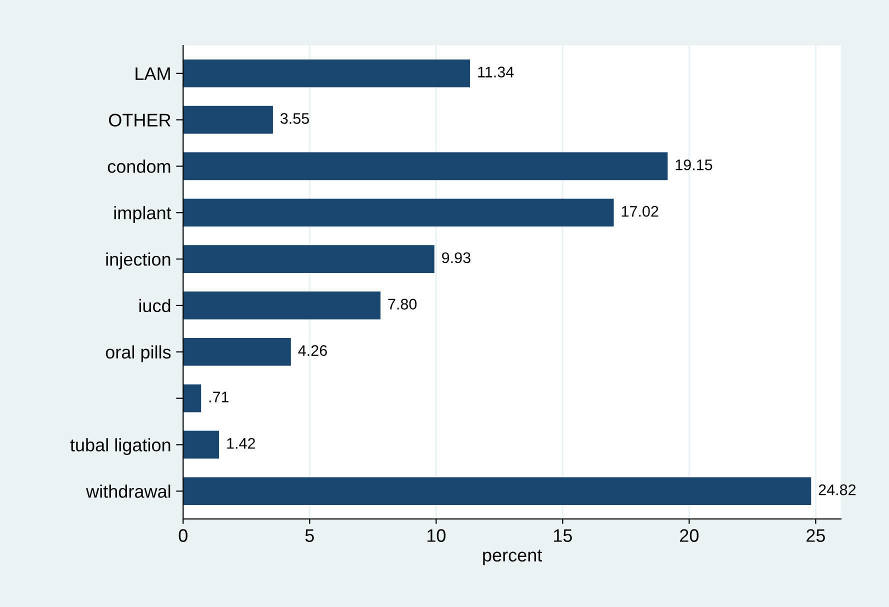  Describe the element at coordinates (219, 397) in the screenshot. I see `data-label: .71` at that location.